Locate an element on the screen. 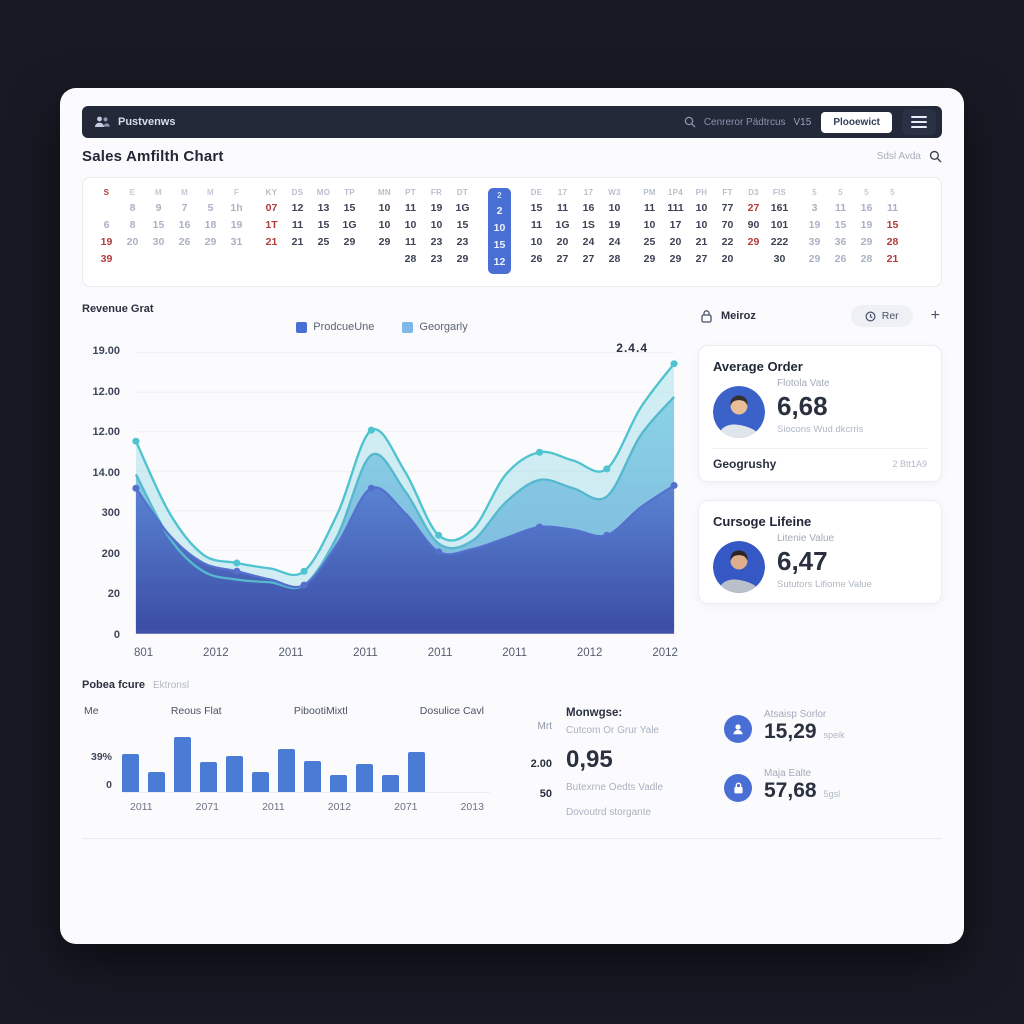 This screenshot has width=1024, height=1024. calendar-day: 12 is located at coordinates (297, 208).